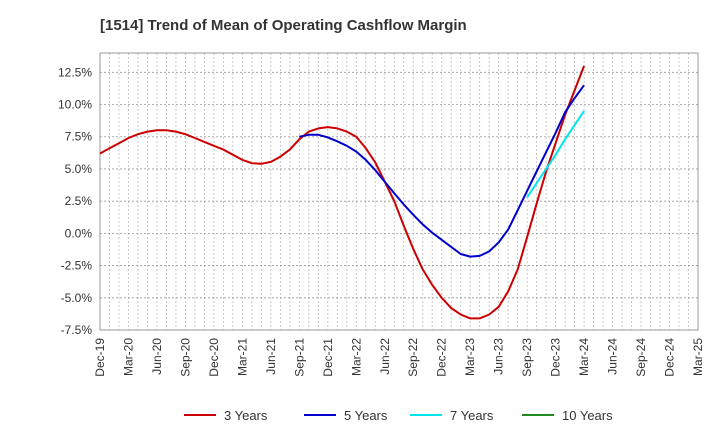 This screenshot has height=440, width=720. I want to click on x-tick-label: Dec-20, so click(214, 357).